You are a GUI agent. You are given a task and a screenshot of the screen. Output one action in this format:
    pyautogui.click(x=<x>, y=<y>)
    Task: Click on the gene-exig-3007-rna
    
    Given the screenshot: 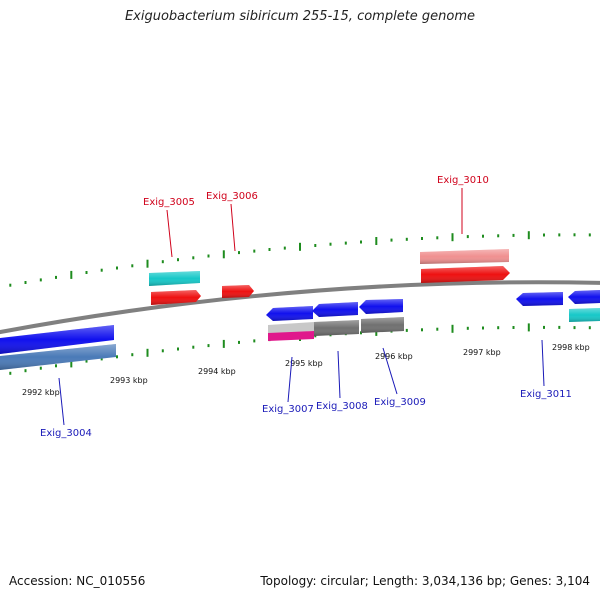 What is the action you would take?
    pyautogui.click(x=291, y=336)
    